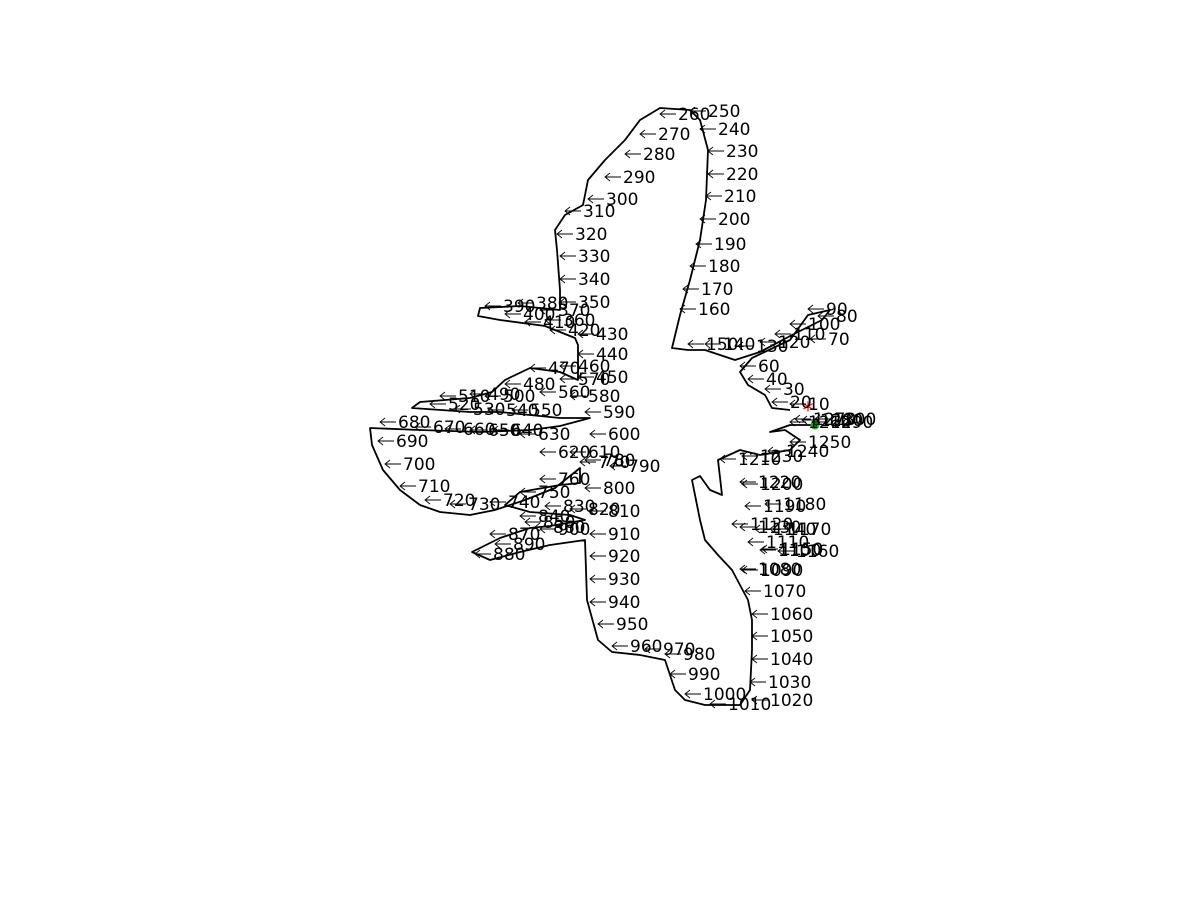  I want to click on contour-label: 1240, so click(798, 452).